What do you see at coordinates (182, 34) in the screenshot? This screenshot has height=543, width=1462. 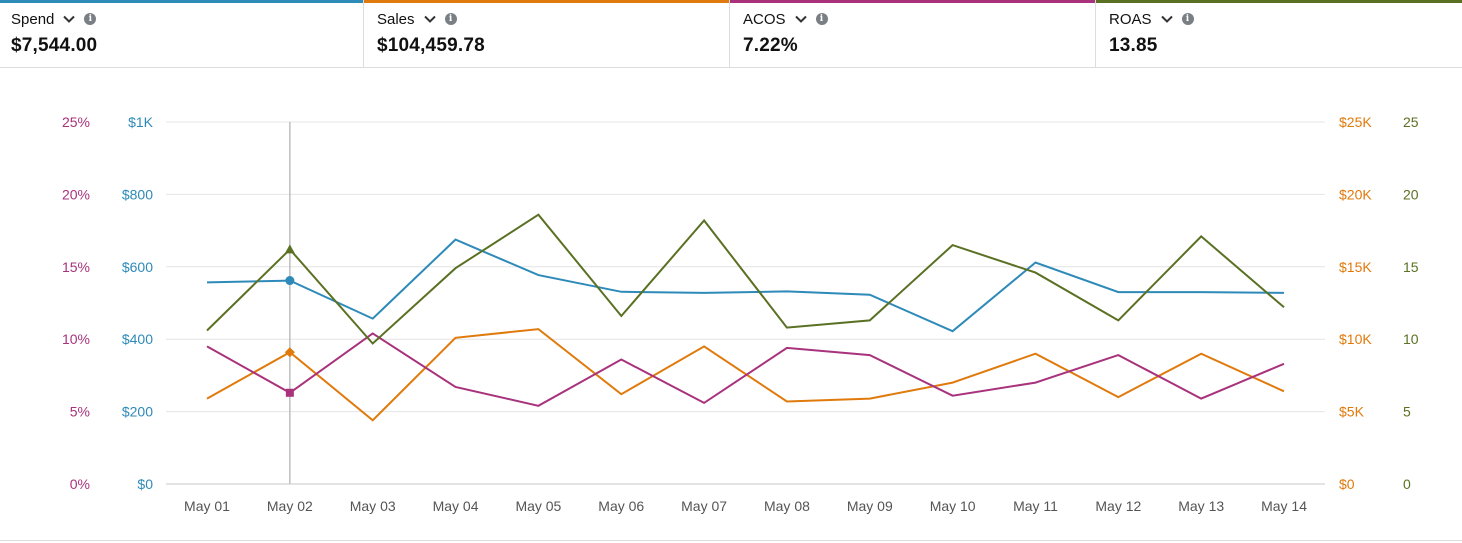 I see `metric-tile-spend: Spend i $7,544.00` at bounding box center [182, 34].